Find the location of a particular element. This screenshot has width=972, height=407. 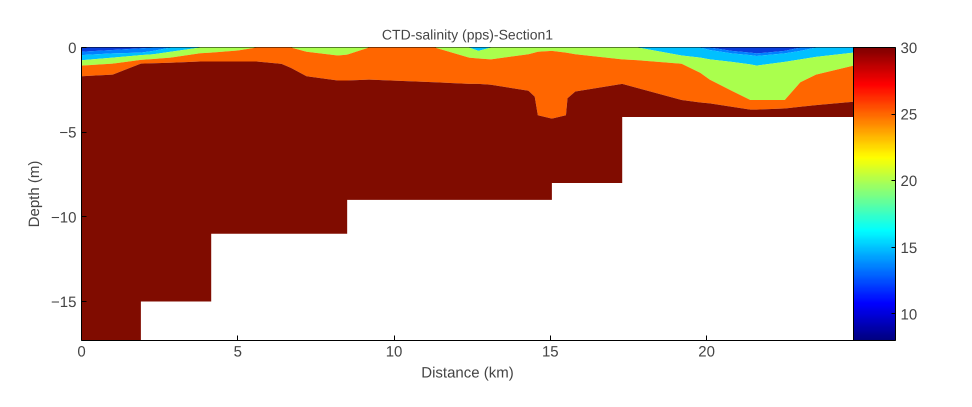

color-bar-label: 15 is located at coordinates (909, 248).